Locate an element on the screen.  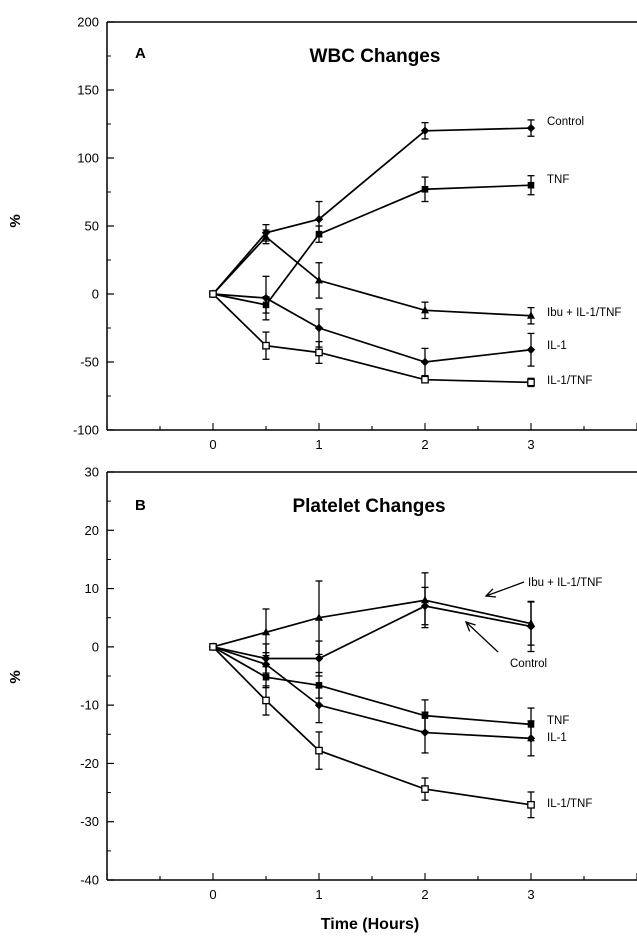
panel-a-x-tick-label: 1 is located at coordinates (318, 444).